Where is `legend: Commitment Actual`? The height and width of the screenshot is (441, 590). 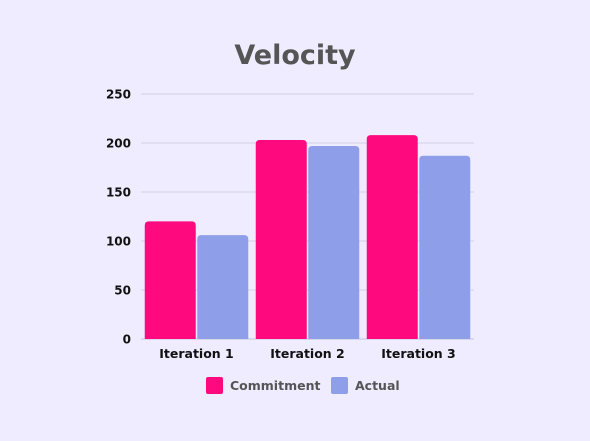
legend: Commitment Actual is located at coordinates (303, 385).